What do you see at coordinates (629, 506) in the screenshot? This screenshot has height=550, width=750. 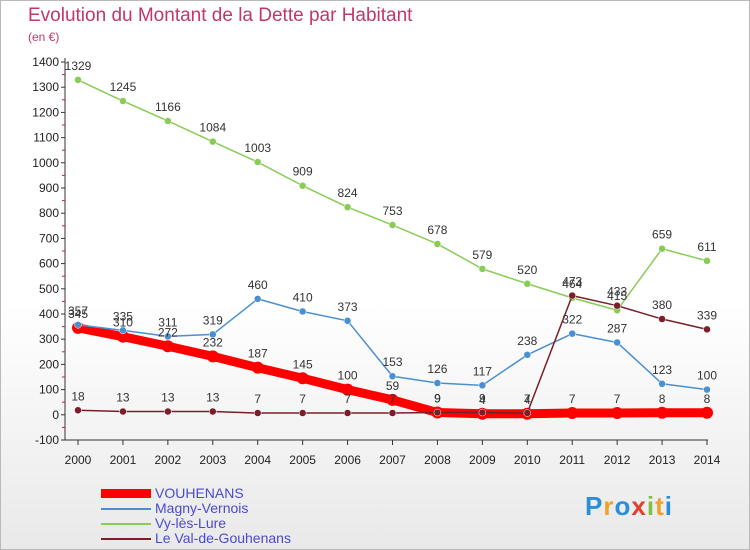 I see `proxiti-logo: Proxiti` at bounding box center [629, 506].